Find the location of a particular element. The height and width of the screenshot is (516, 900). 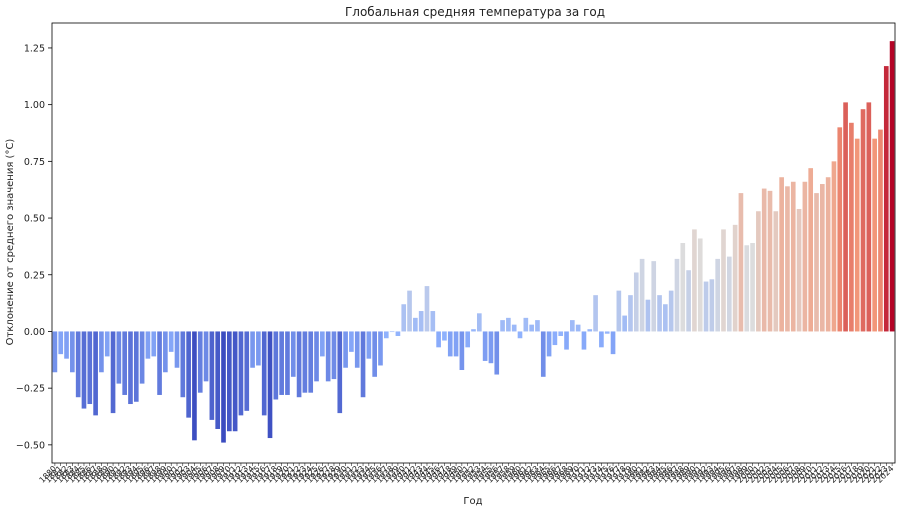

y-tick-label: 1.00 is located at coordinates (34, 105).